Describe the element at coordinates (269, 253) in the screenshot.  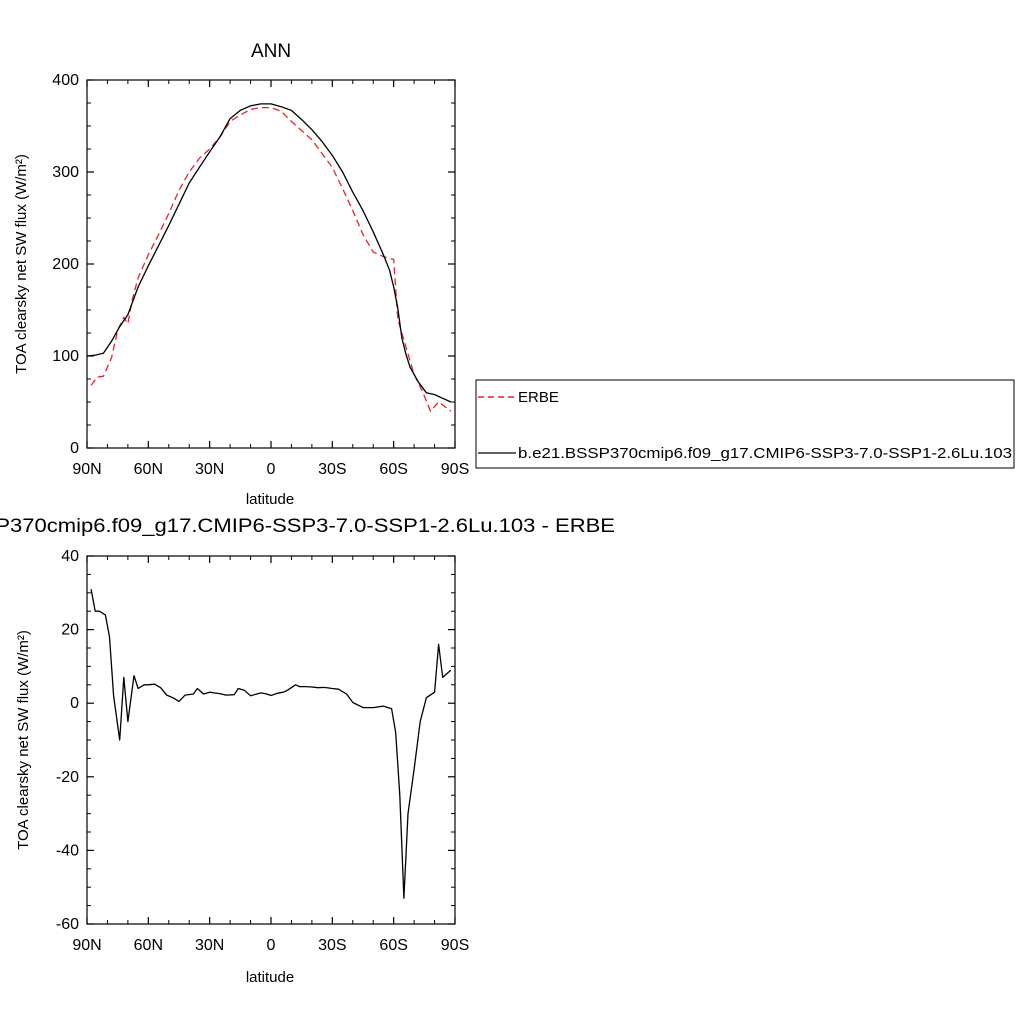
I see `top-series-line-b-e21-bssp370cmip6-f` at that location.